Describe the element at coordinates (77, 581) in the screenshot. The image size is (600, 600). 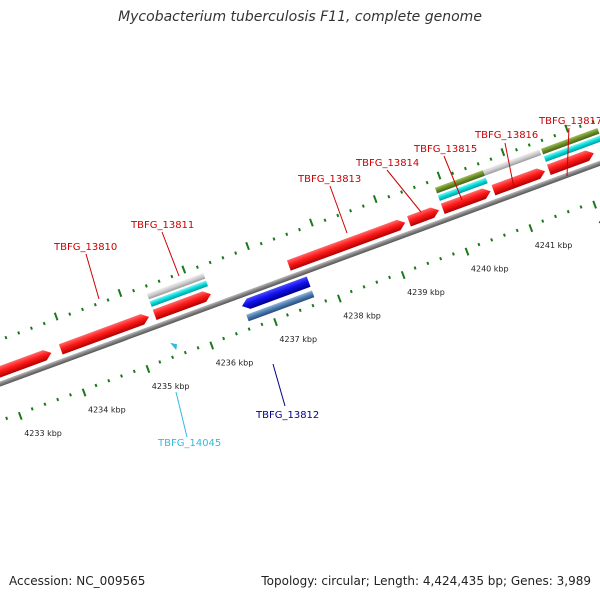
I see `accession-label: Accession: NC_009565` at that location.